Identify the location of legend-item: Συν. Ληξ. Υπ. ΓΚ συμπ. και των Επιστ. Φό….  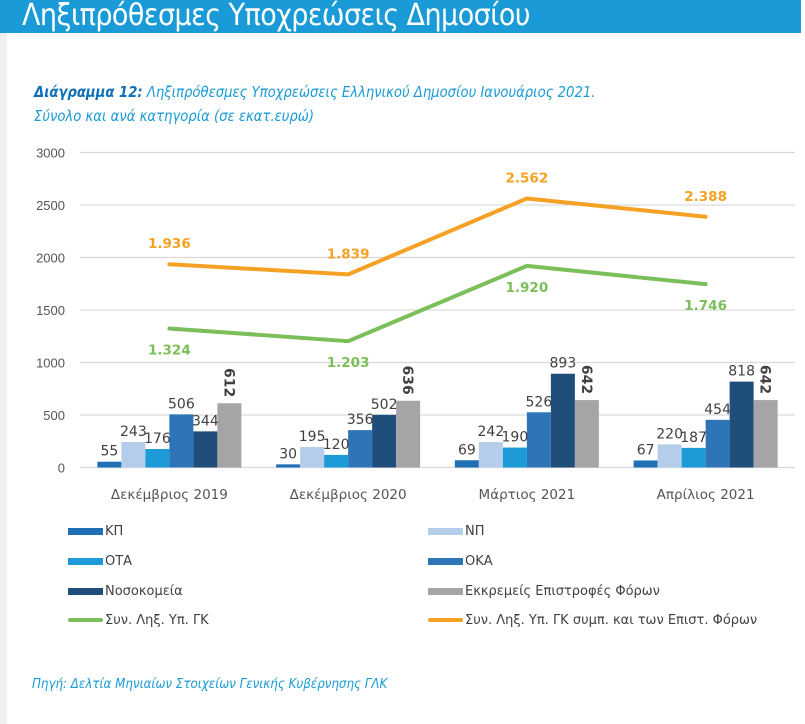
(592, 620).